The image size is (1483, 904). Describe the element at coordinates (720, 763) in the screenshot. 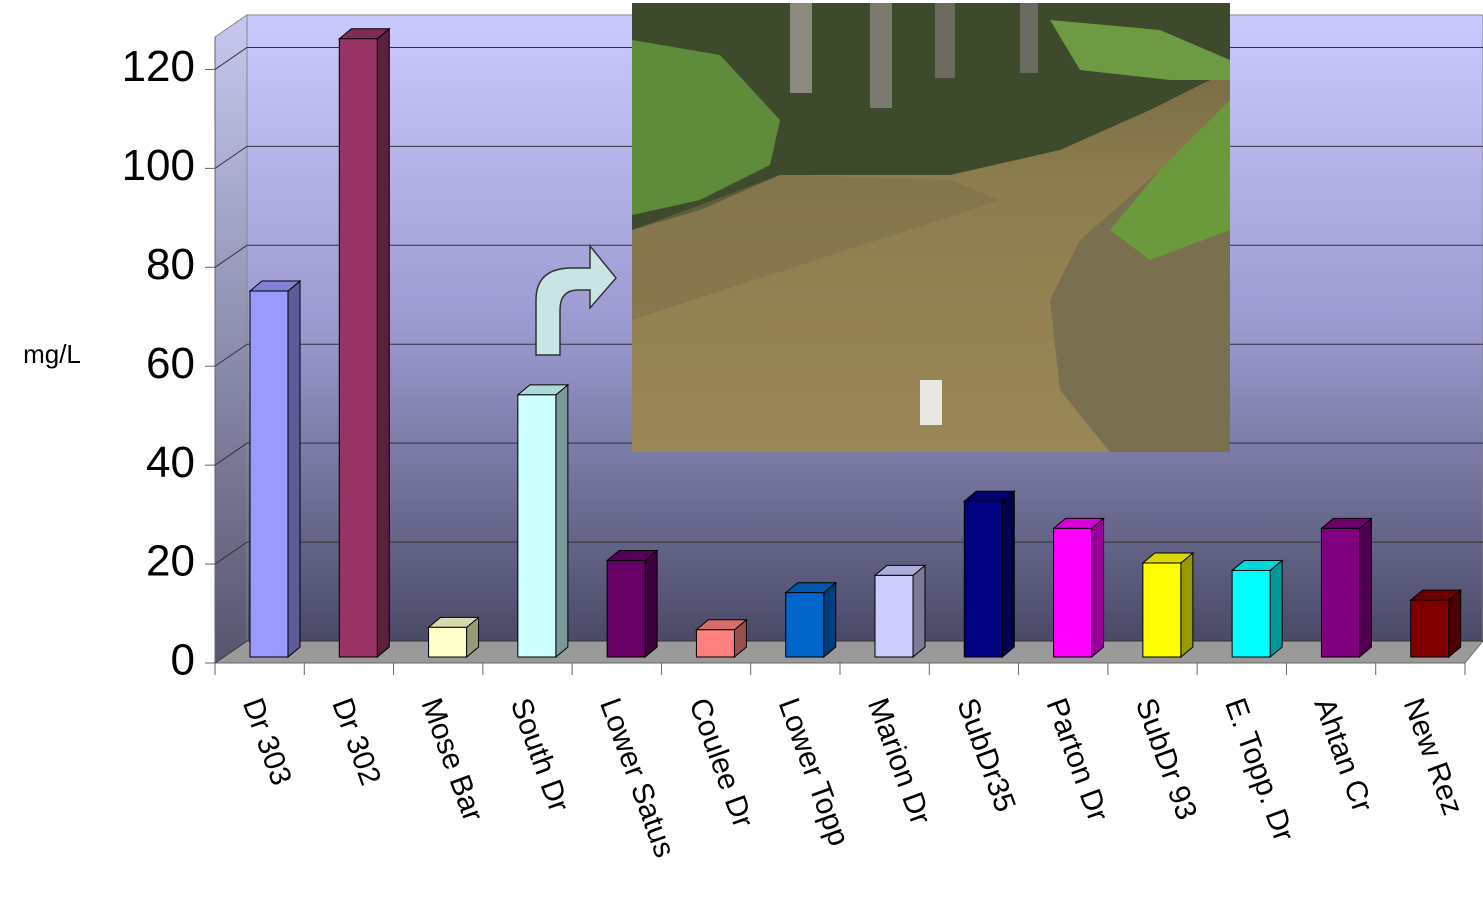

I see `x-tick-label: Coulee Dr` at that location.